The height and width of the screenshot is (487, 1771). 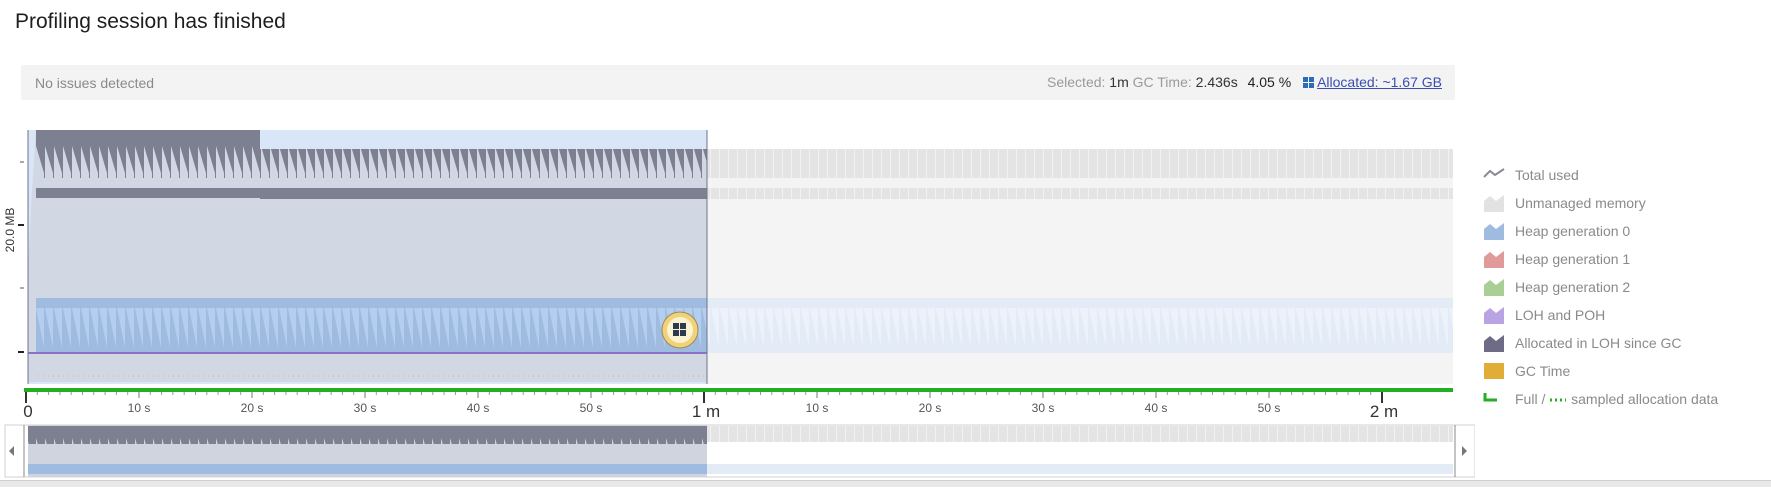 I want to click on snapshot-button, so click(x=680, y=330).